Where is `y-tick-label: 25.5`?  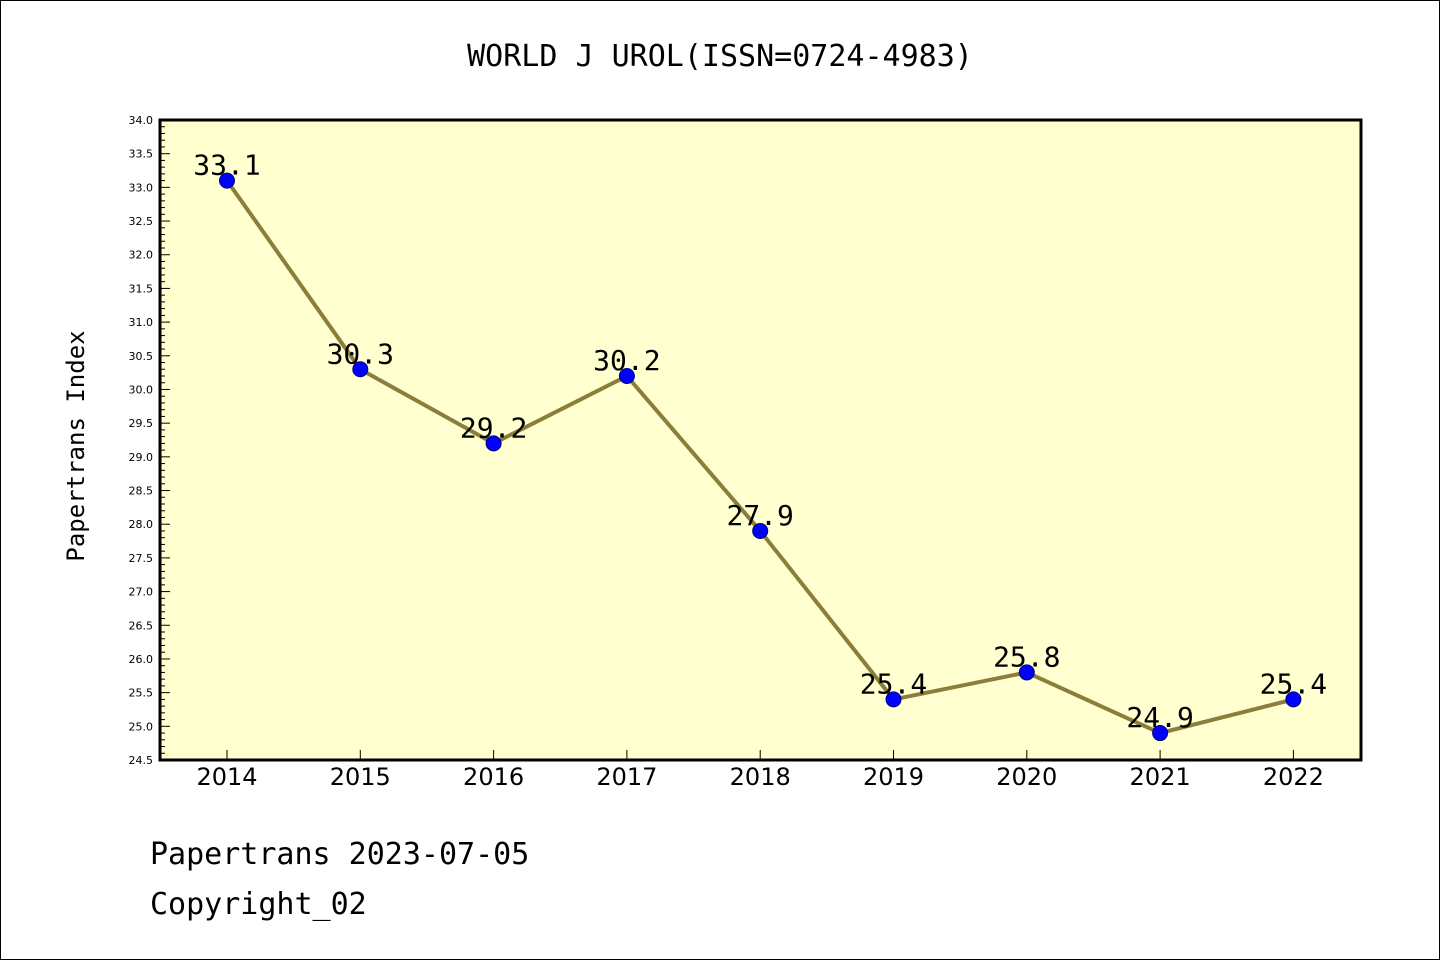 y-tick-label: 25.5 is located at coordinates (141, 693).